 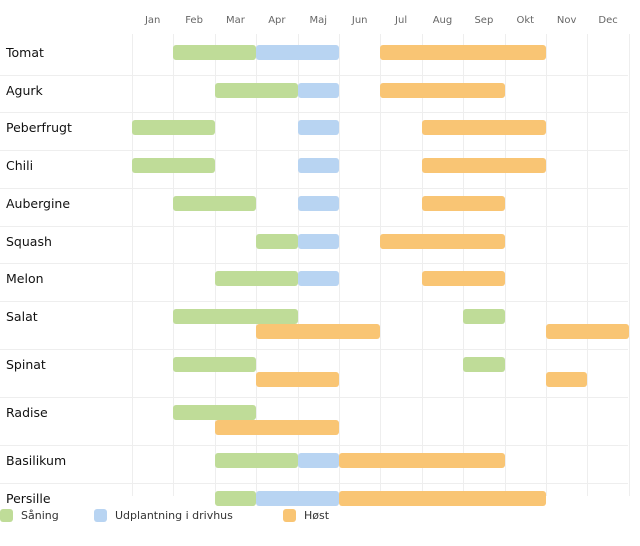 I want to click on month-tick-label: Okt, so click(x=525, y=20).